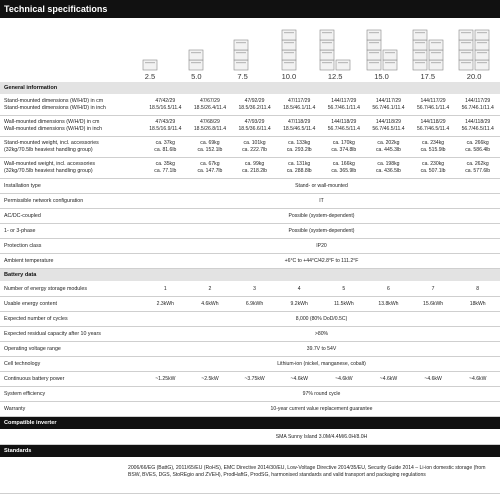 This screenshot has width=500, height=500. Describe the element at coordinates (316, 50) in the screenshot. I see `module-icon` at that location.